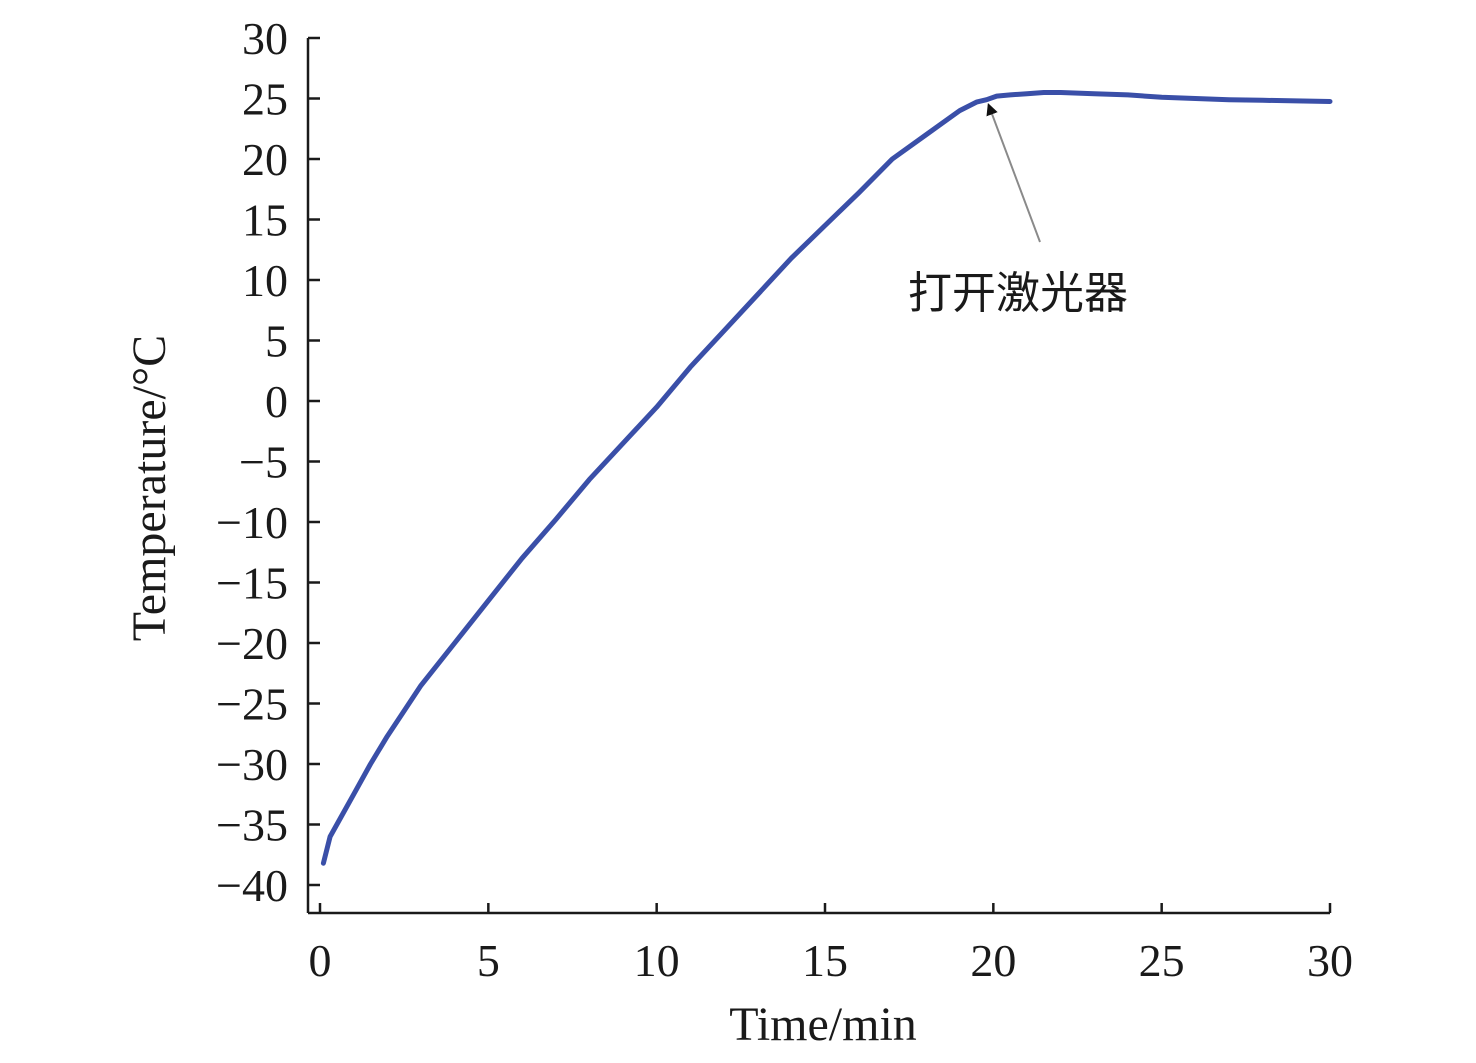 This screenshot has width=1476, height=1063. Describe the element at coordinates (265, 38) in the screenshot. I see `y-tick-label: 30` at that location.